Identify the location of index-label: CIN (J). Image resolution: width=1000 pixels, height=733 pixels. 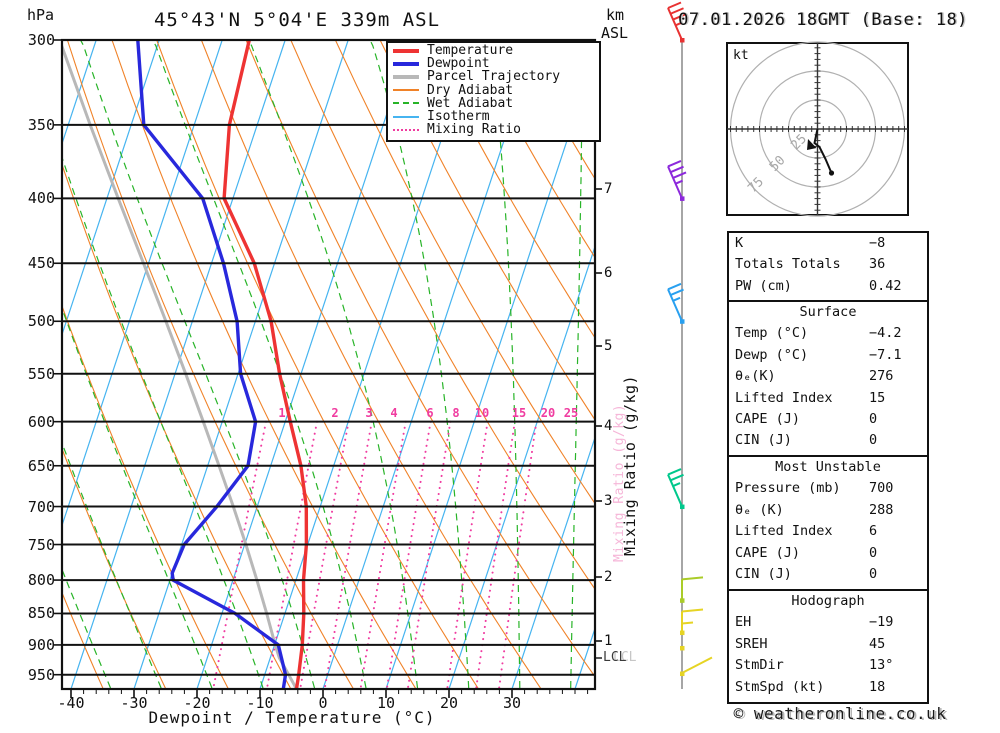
(763, 440).